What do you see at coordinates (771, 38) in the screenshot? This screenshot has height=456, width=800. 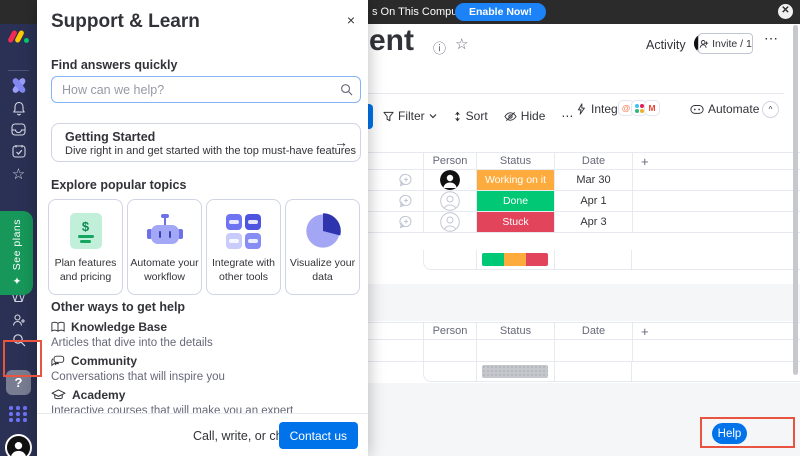 I see `board-more-icon: ⋯` at bounding box center [771, 38].